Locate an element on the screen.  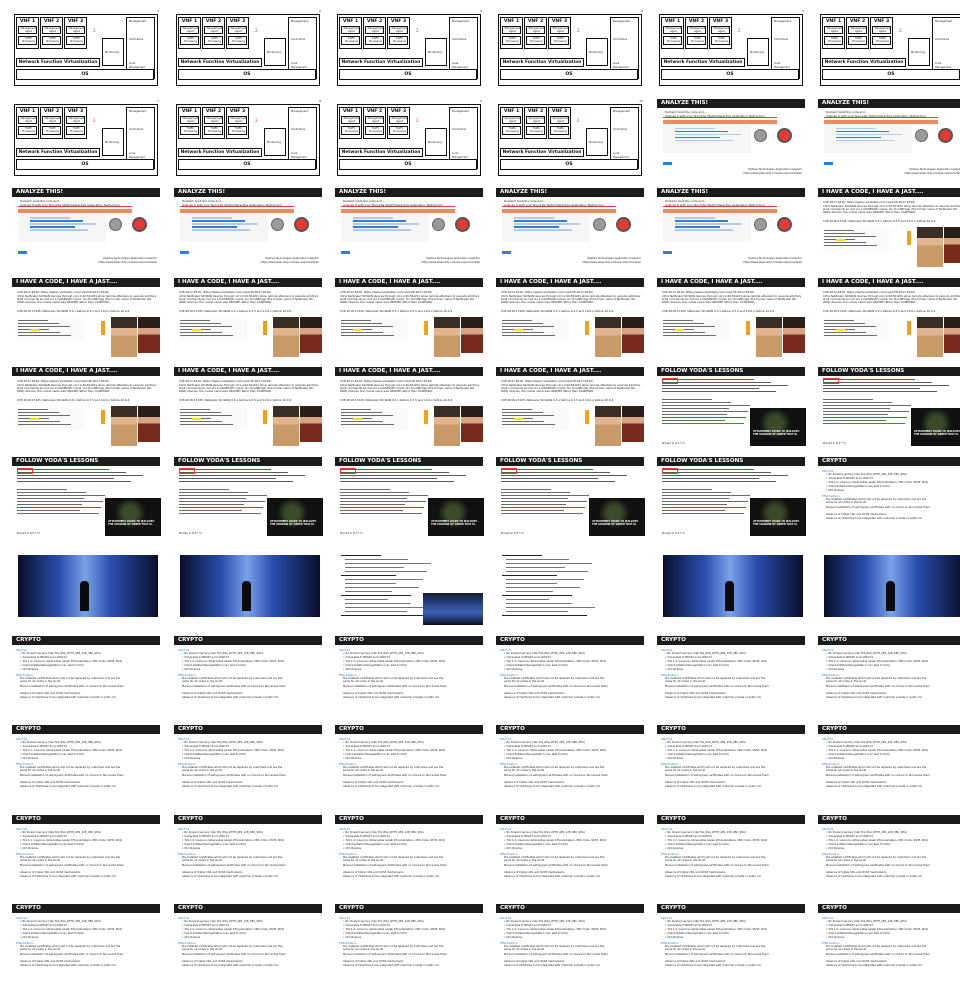
crypto-bullet: • Old libraries is located at coordinates (674, 848).